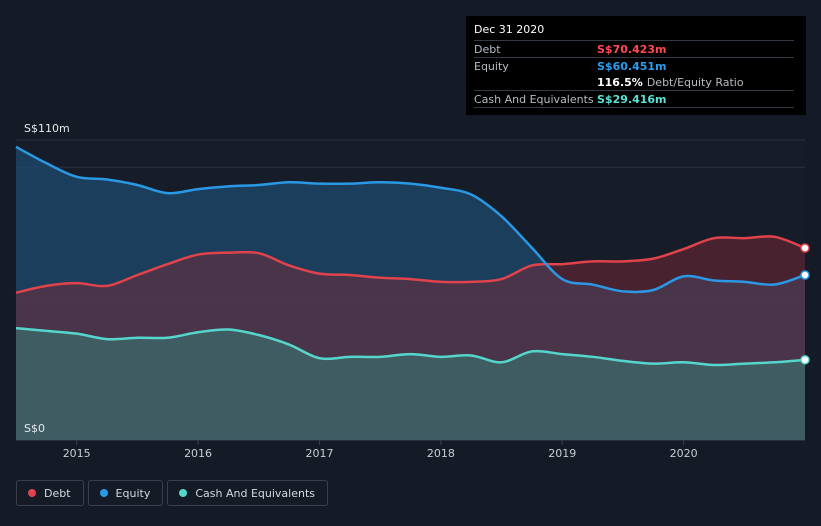  I want to click on tooltip-row-debt: Debt S$70.423m, so click(634, 48).